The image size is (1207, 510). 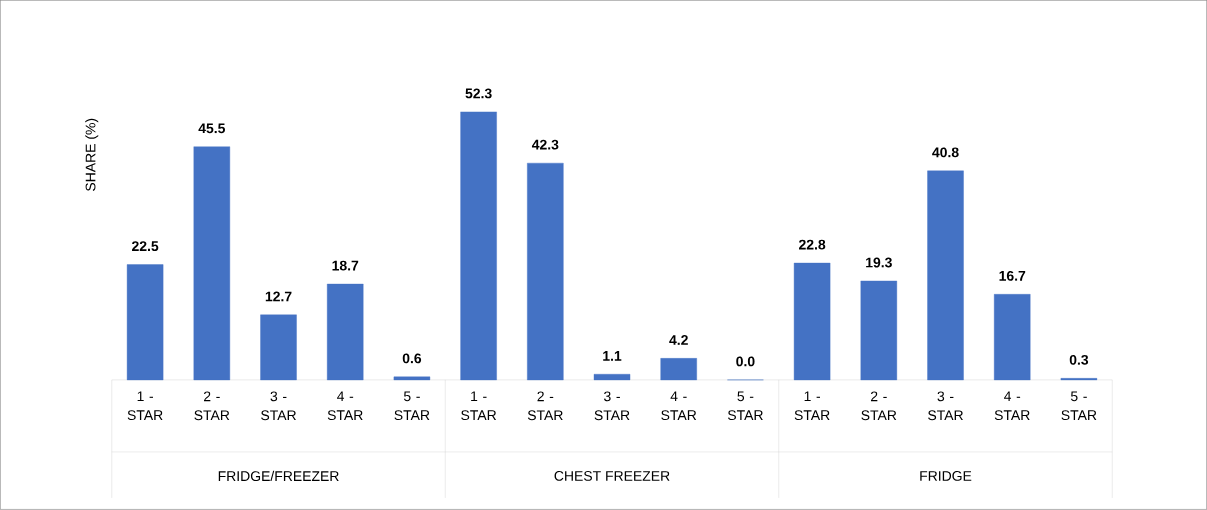 I want to click on data-label: 22.5, so click(x=145, y=246).